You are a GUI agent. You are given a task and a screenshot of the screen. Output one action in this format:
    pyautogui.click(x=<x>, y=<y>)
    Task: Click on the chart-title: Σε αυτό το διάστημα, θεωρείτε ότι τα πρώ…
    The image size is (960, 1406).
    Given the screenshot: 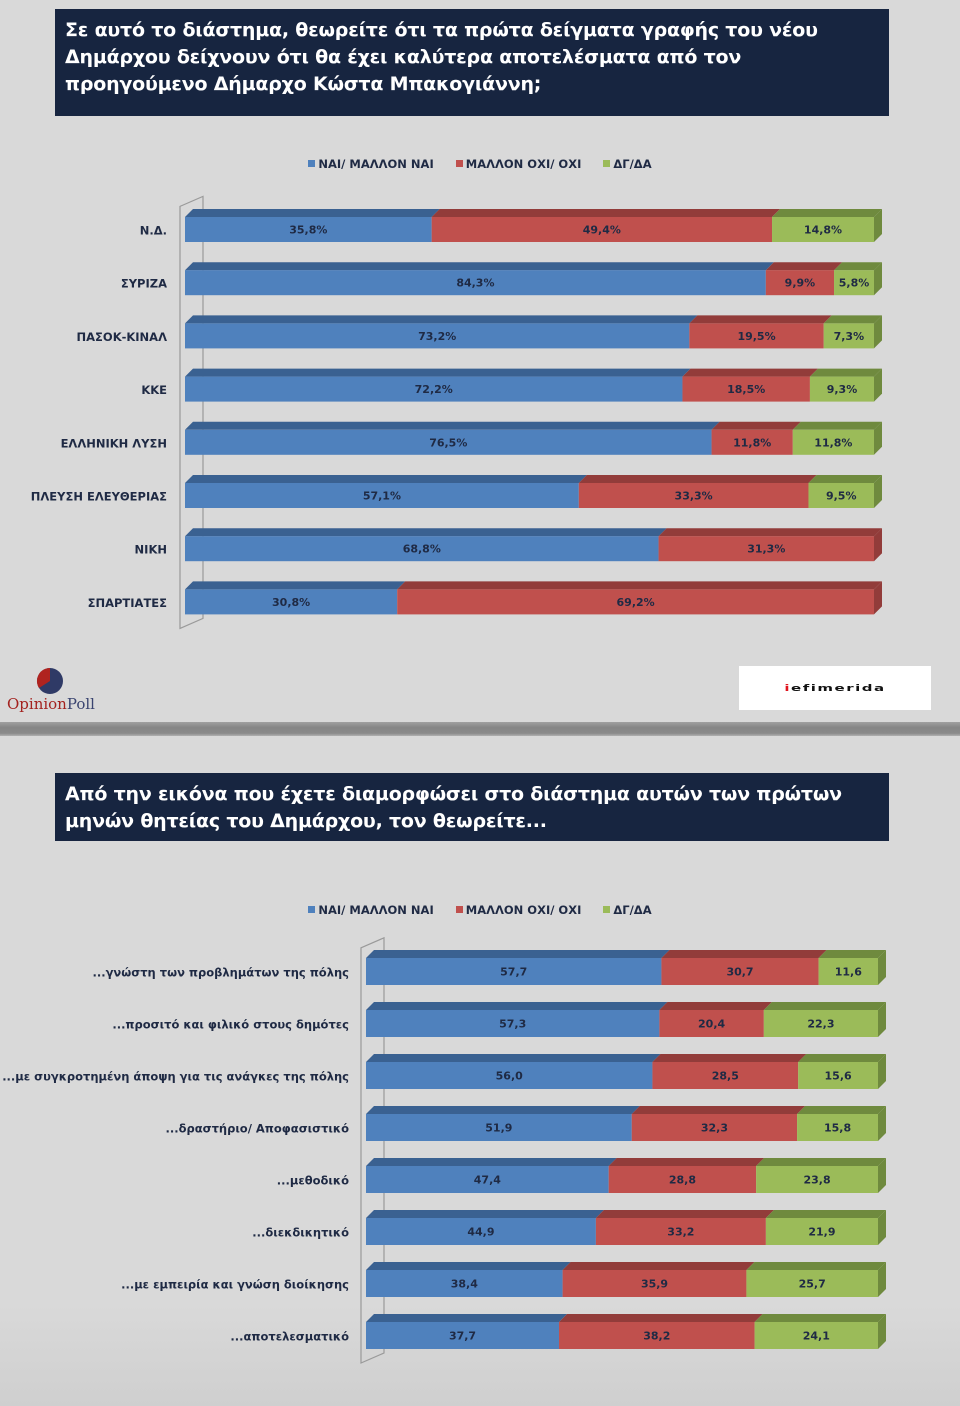 What is the action you would take?
    pyautogui.click(x=472, y=62)
    